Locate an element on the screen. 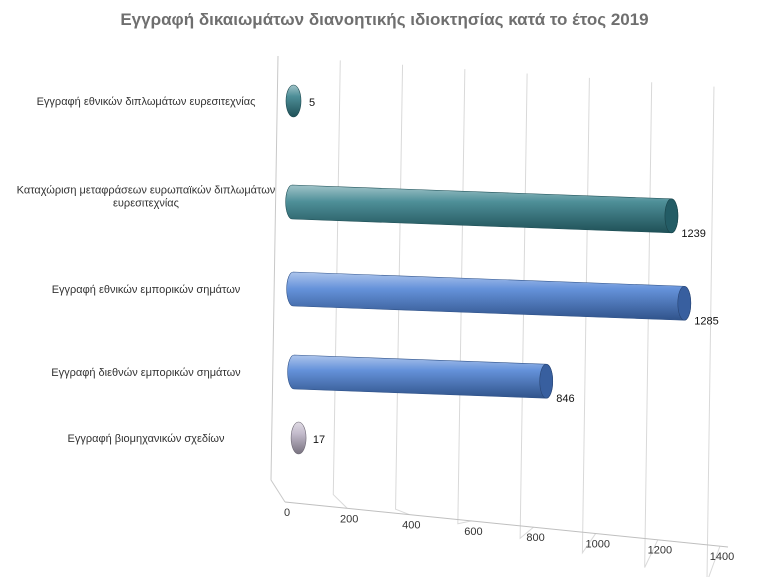  x-tick-label: 600 is located at coordinates (473, 532).